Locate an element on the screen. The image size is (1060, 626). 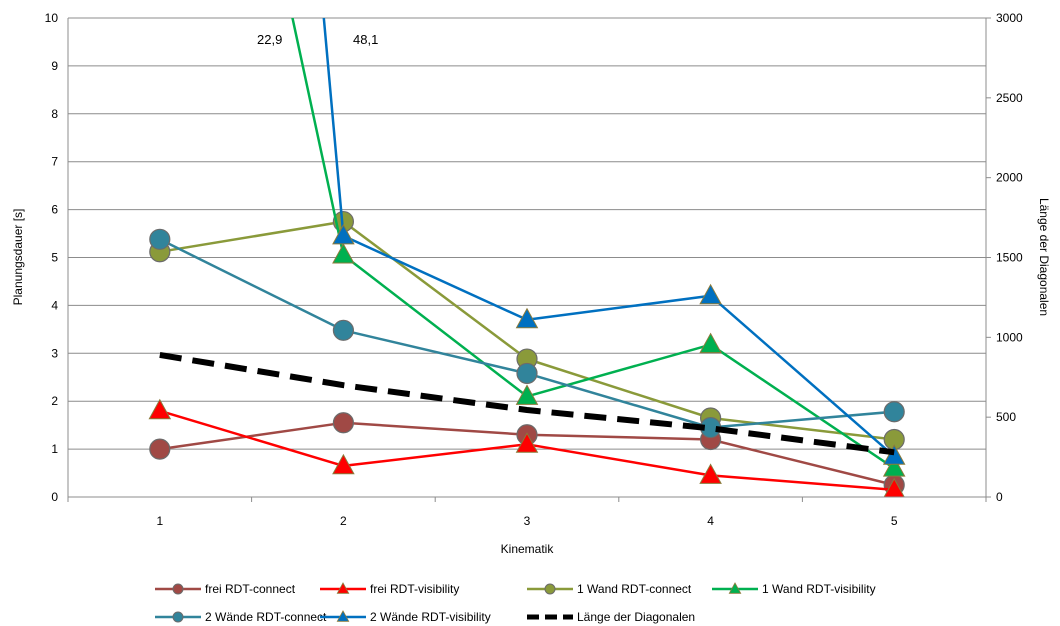
y-tick-label: 10 is located at coordinates (52, 18).